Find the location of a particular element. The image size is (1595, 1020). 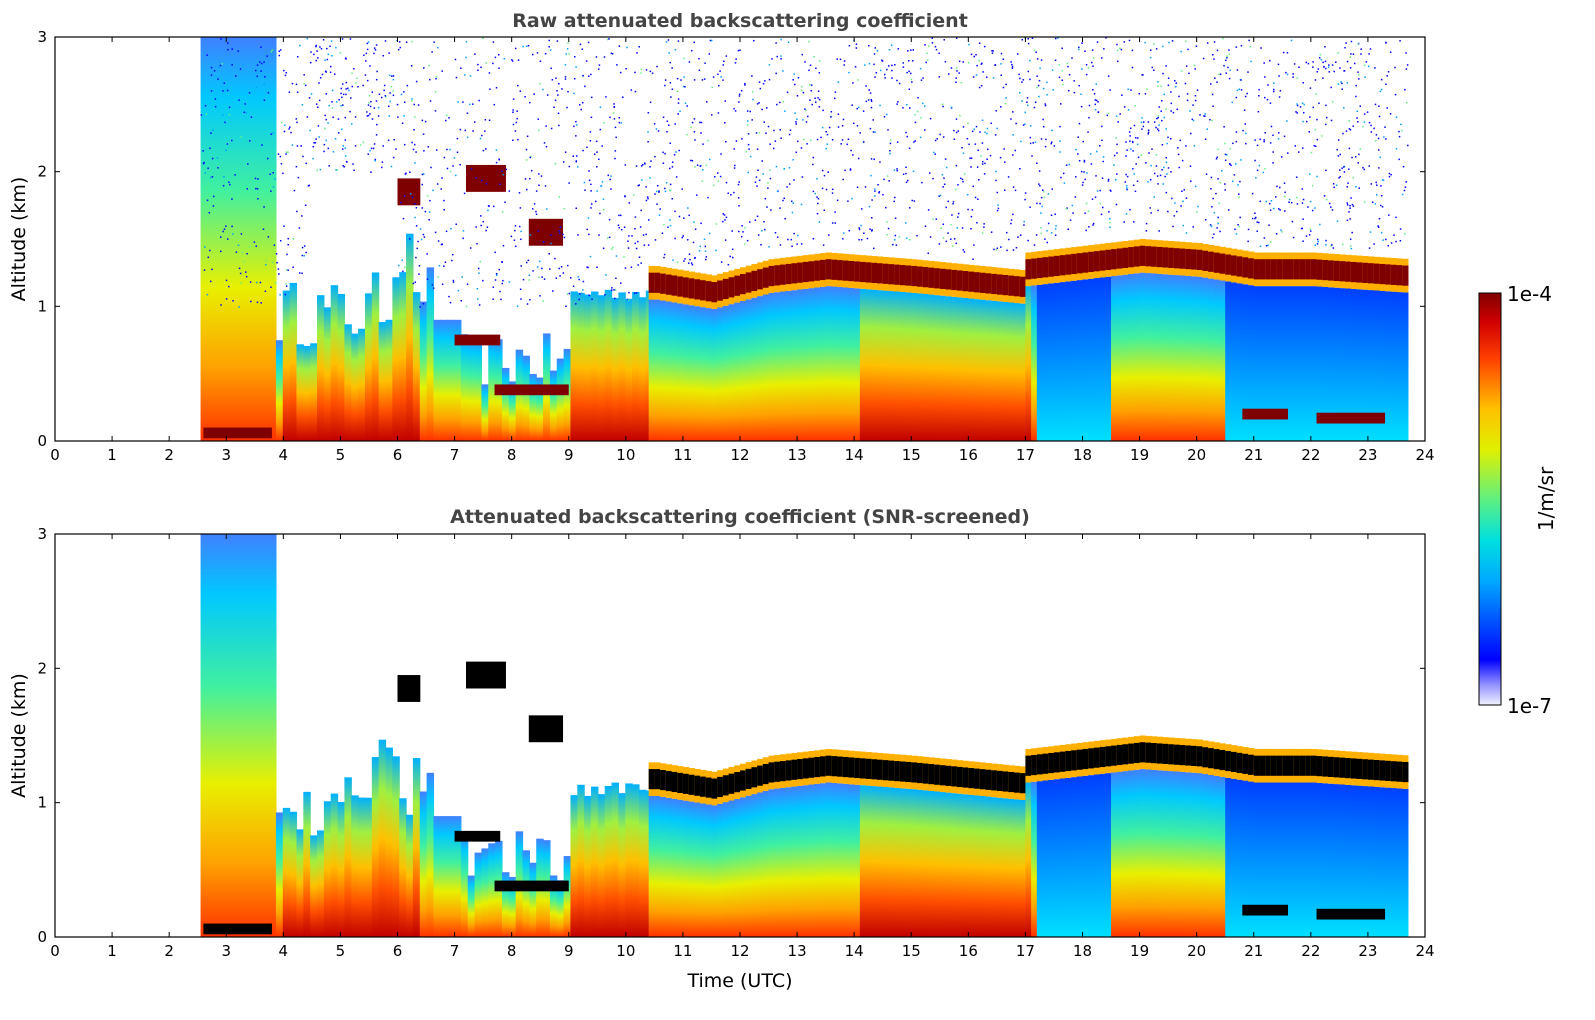

x-tick-label: 4 is located at coordinates (284, 951).